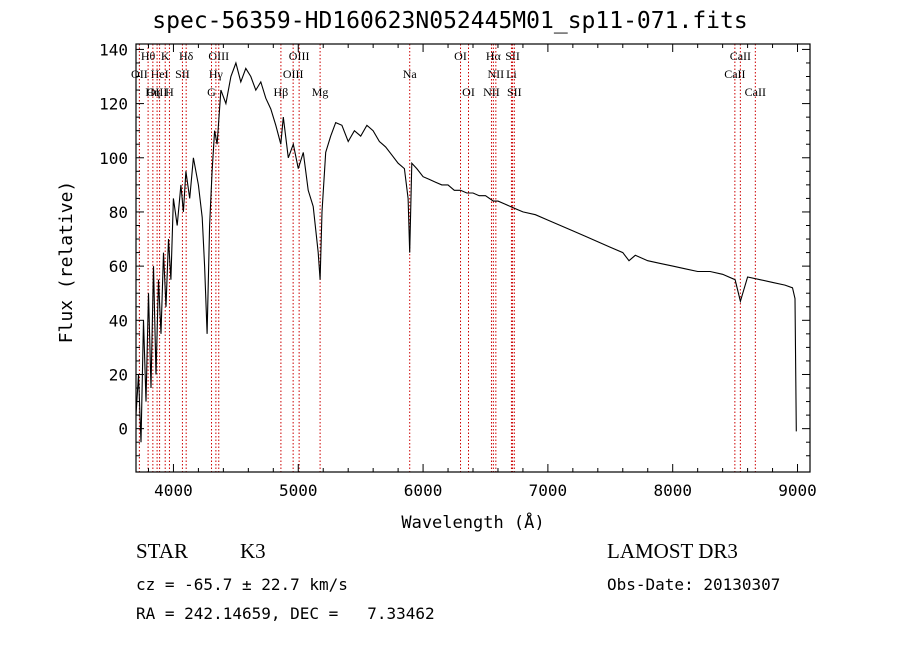 The width and height of the screenshot is (900, 649). I want to click on line-marker-label: Li, so click(511, 74).